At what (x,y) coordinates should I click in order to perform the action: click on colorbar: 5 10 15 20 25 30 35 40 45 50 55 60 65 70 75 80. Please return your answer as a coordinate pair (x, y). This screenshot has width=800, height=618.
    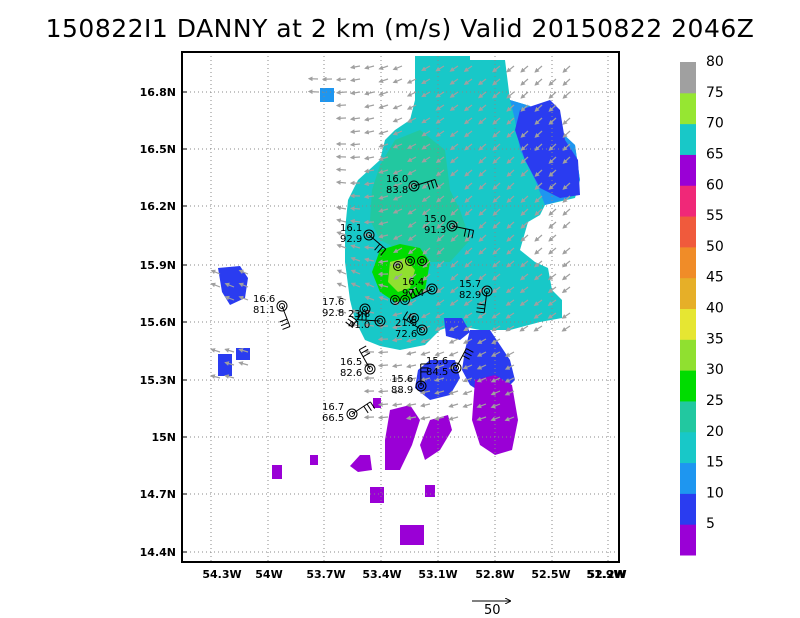
    Looking at the image, I should click on (702, 305).